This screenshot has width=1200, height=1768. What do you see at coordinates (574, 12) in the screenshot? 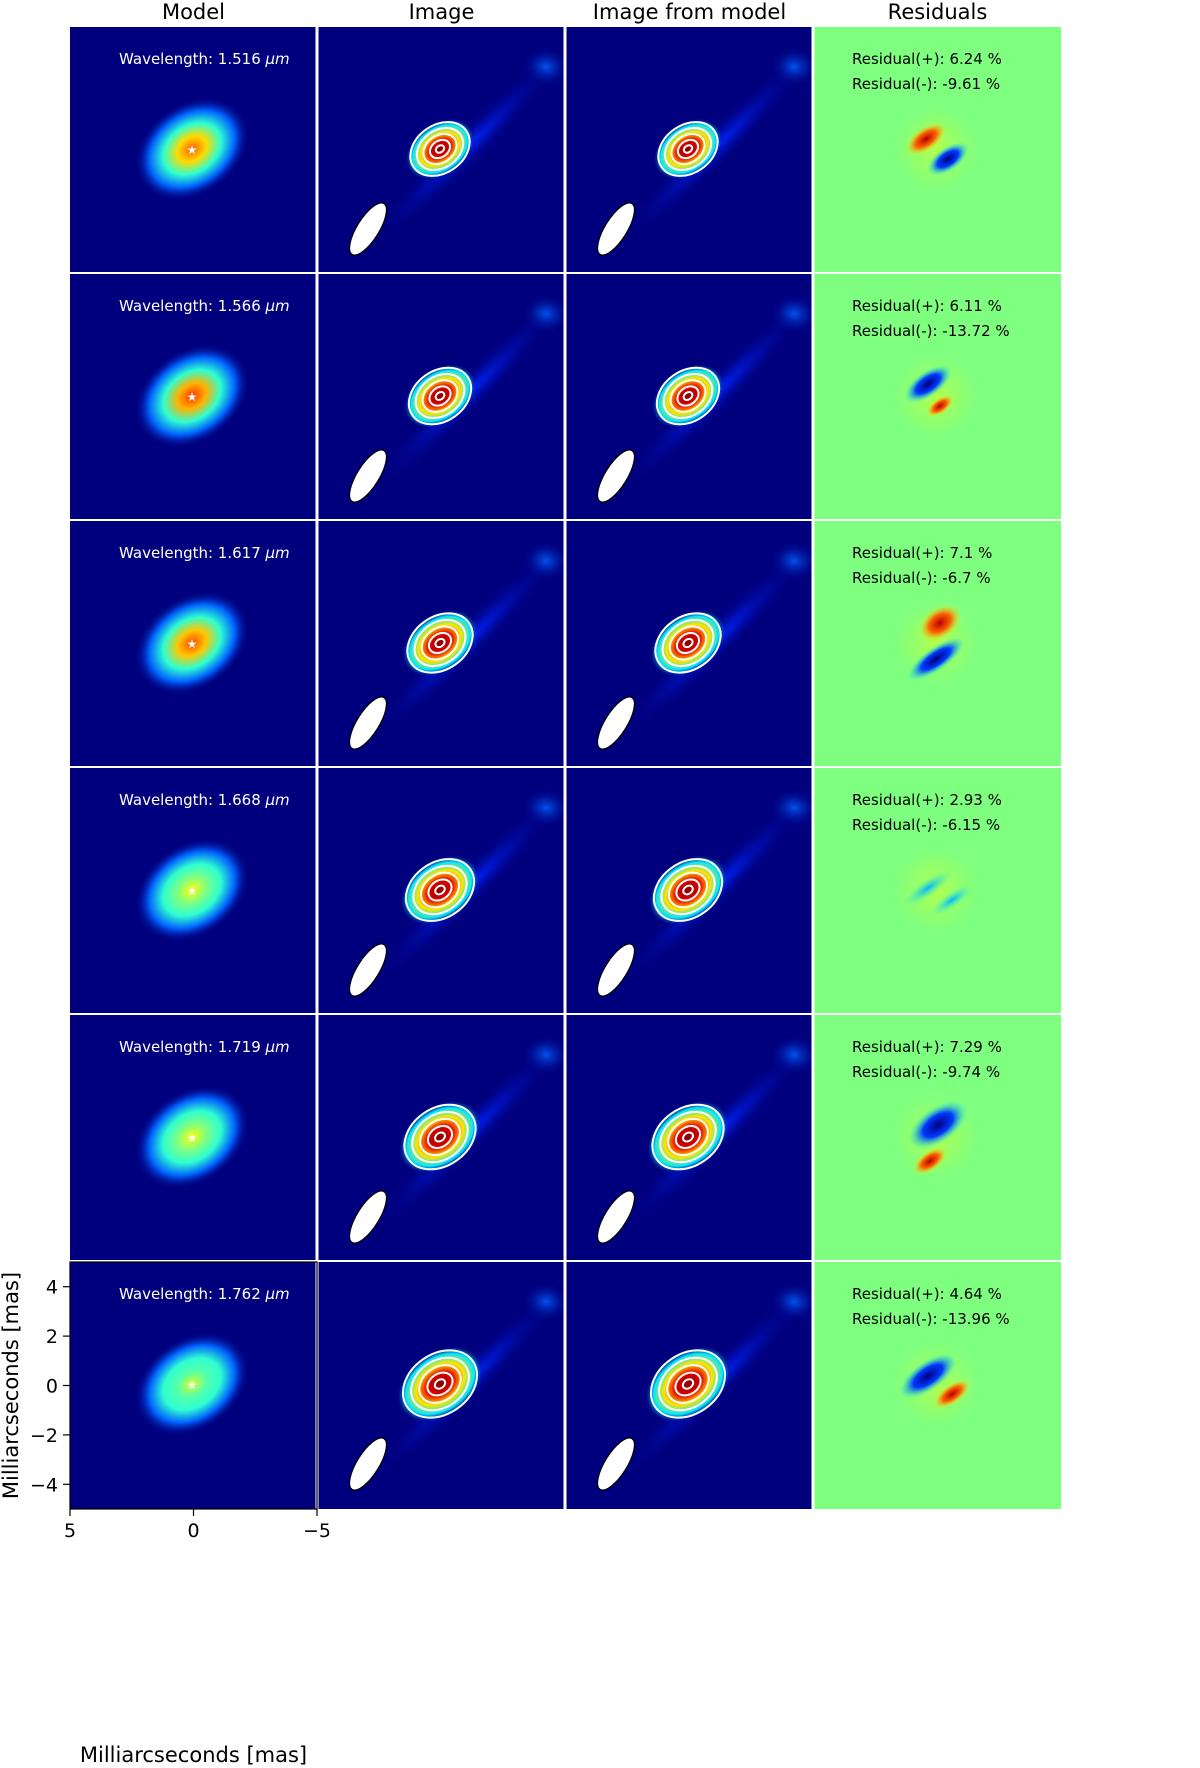
I see `column-titles: Model Image Image from model Residuals` at bounding box center [574, 12].